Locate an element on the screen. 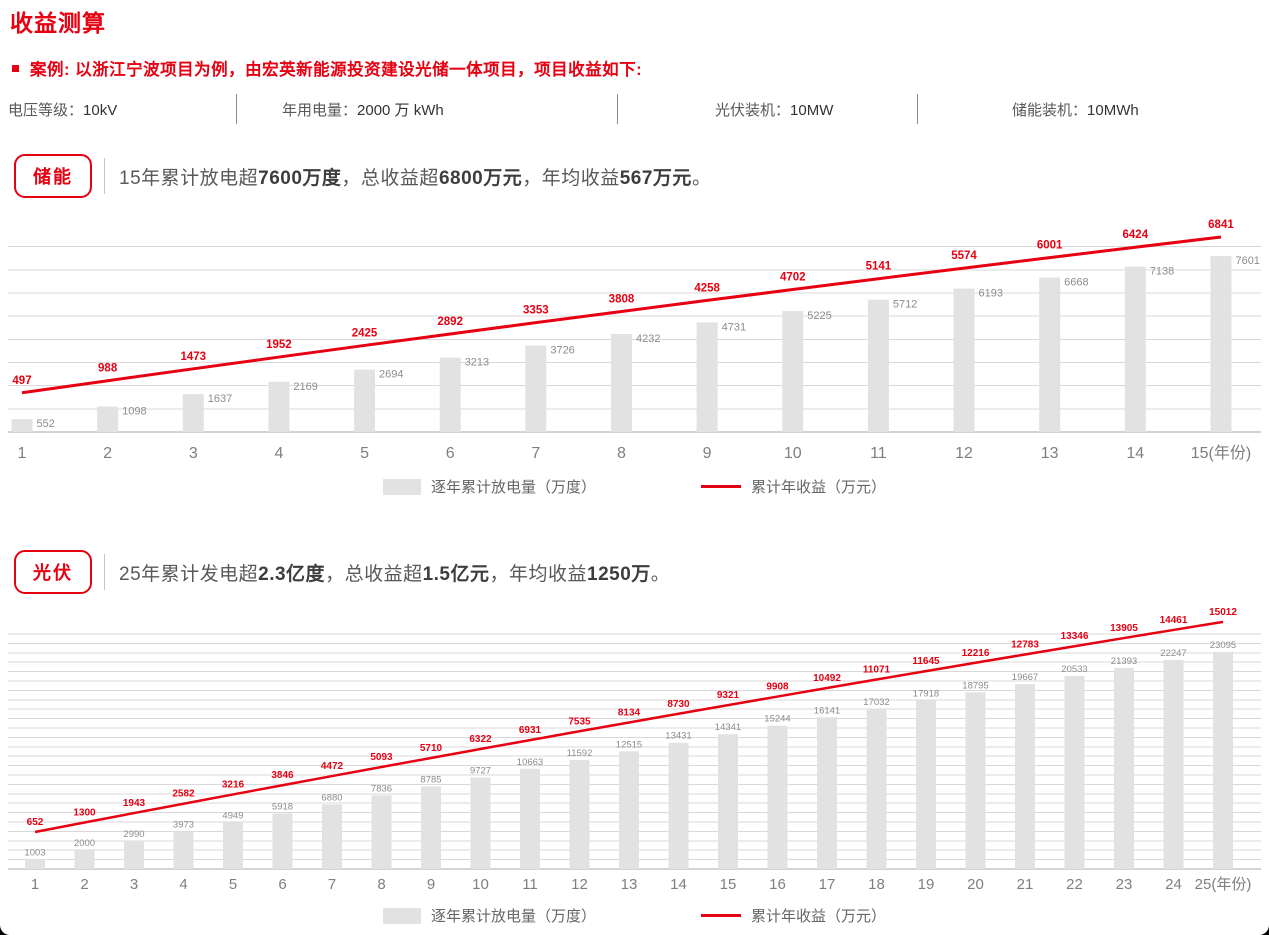 Image resolution: width=1269 pixels, height=935 pixels. svg-text: 23 is located at coordinates (1124, 884).